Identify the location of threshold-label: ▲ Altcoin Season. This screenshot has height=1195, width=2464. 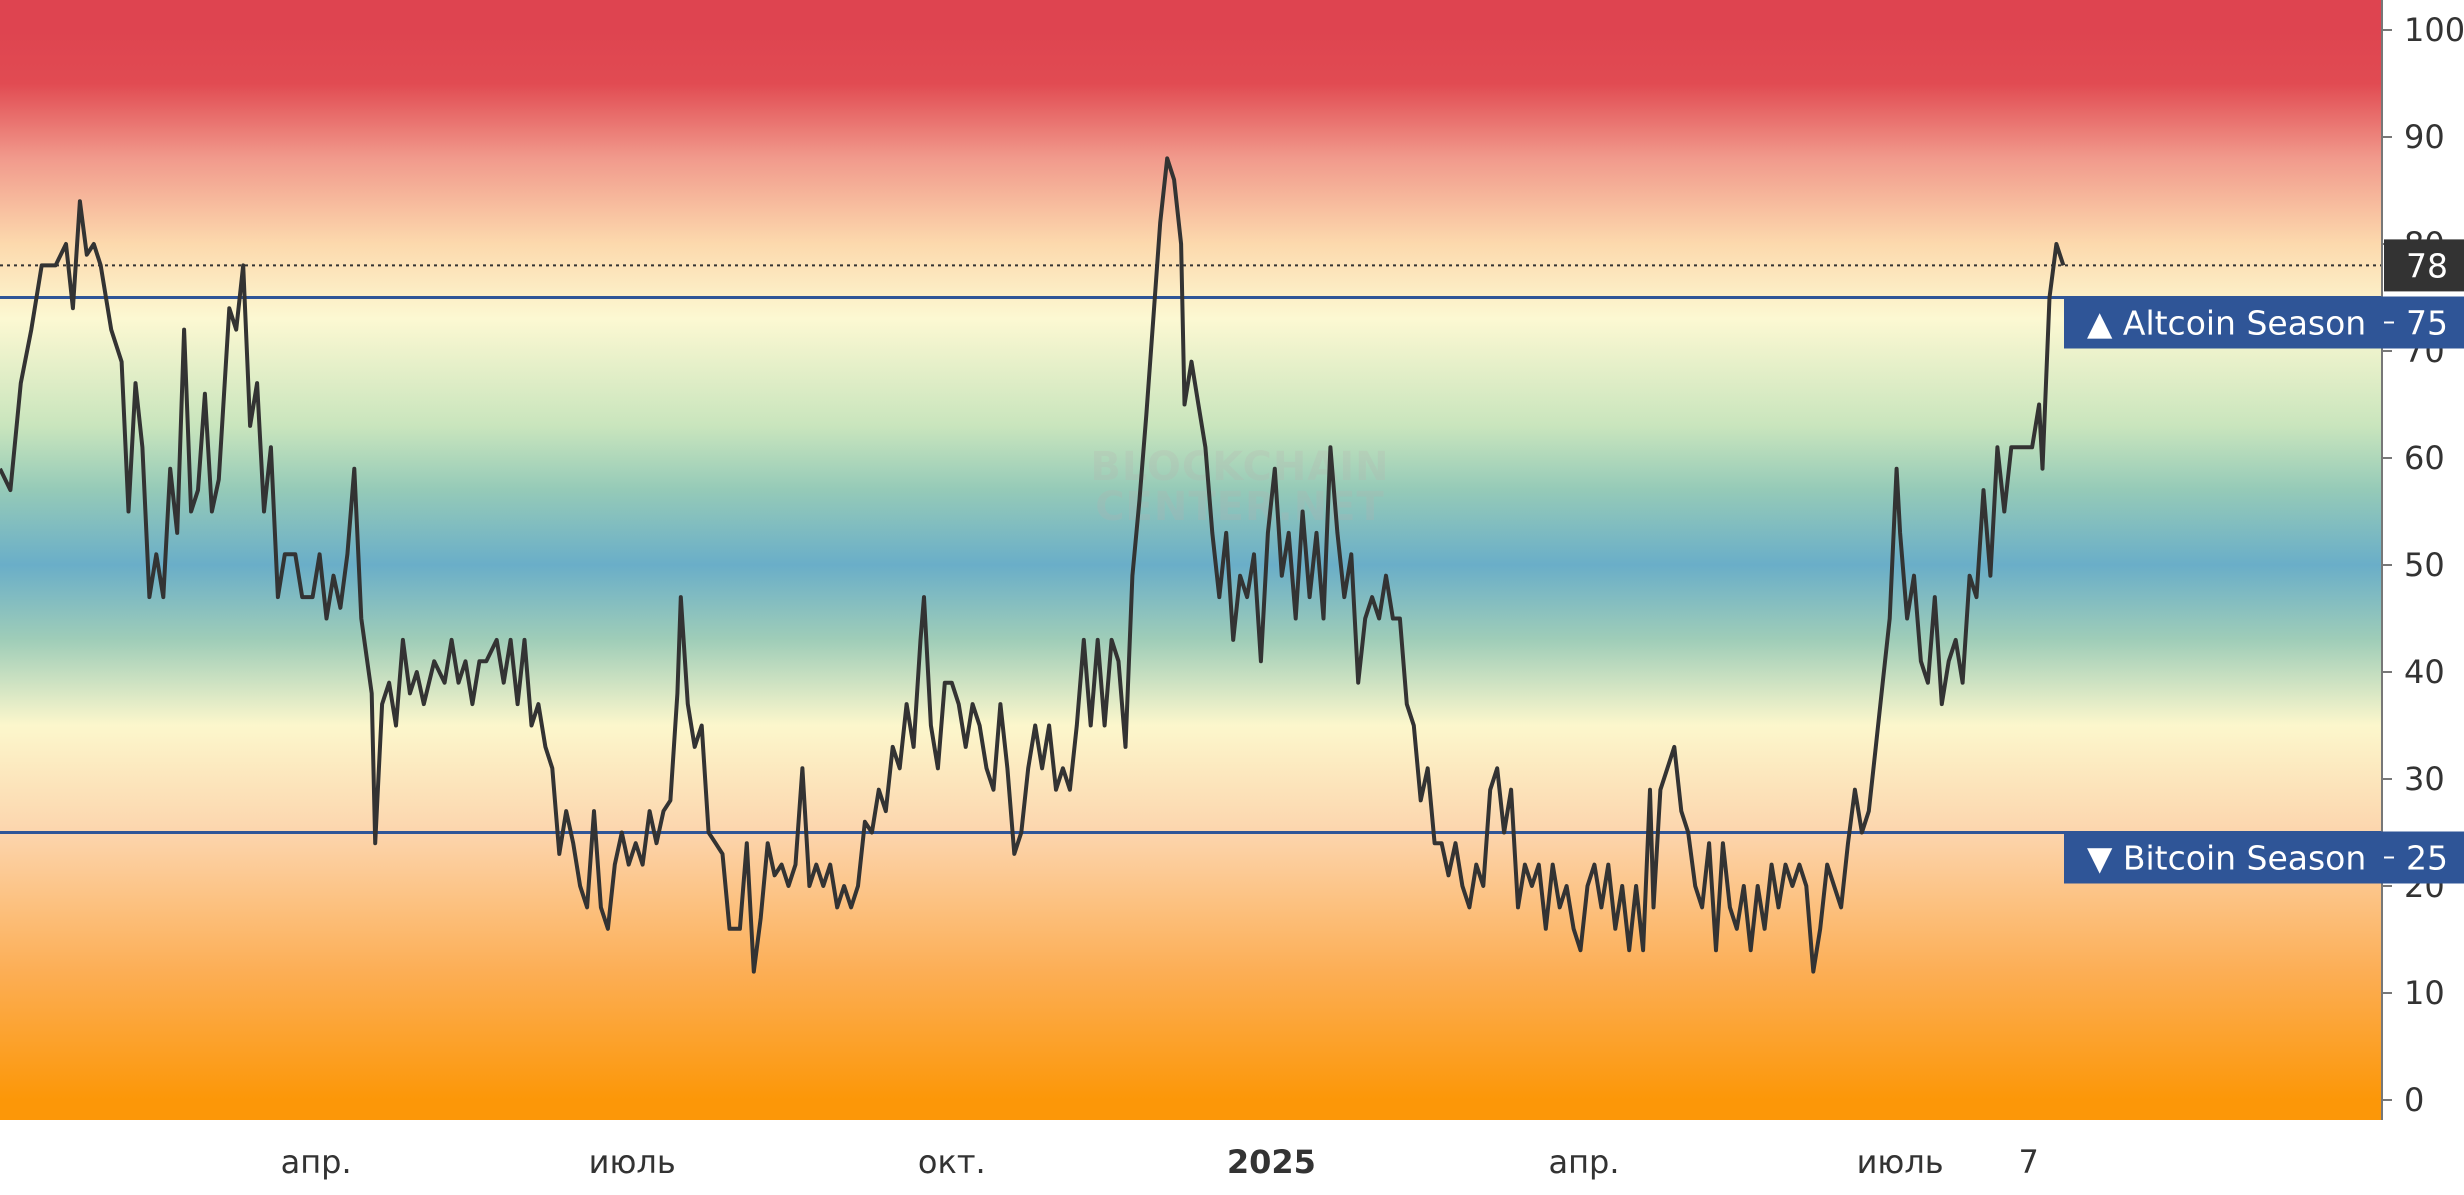
(2226, 323).